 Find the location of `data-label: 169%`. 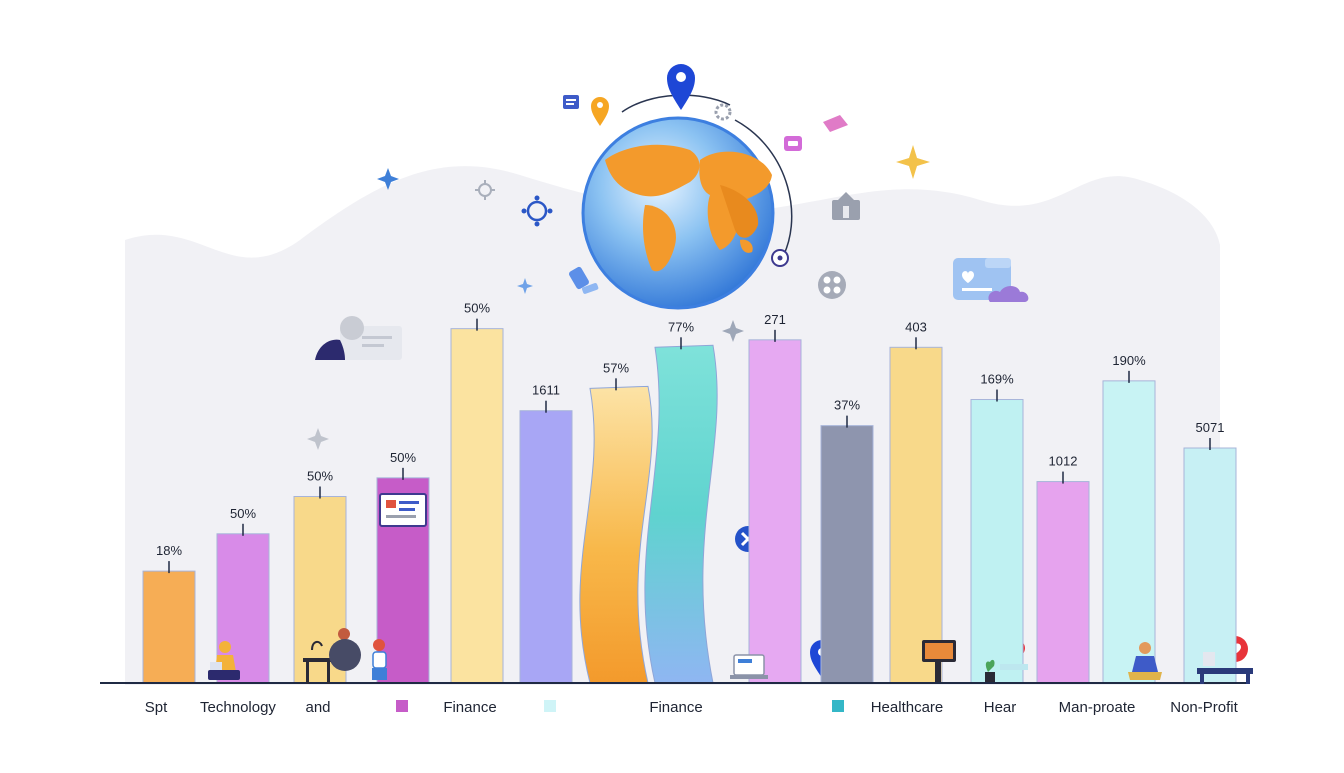

data-label: 169% is located at coordinates (997, 379).